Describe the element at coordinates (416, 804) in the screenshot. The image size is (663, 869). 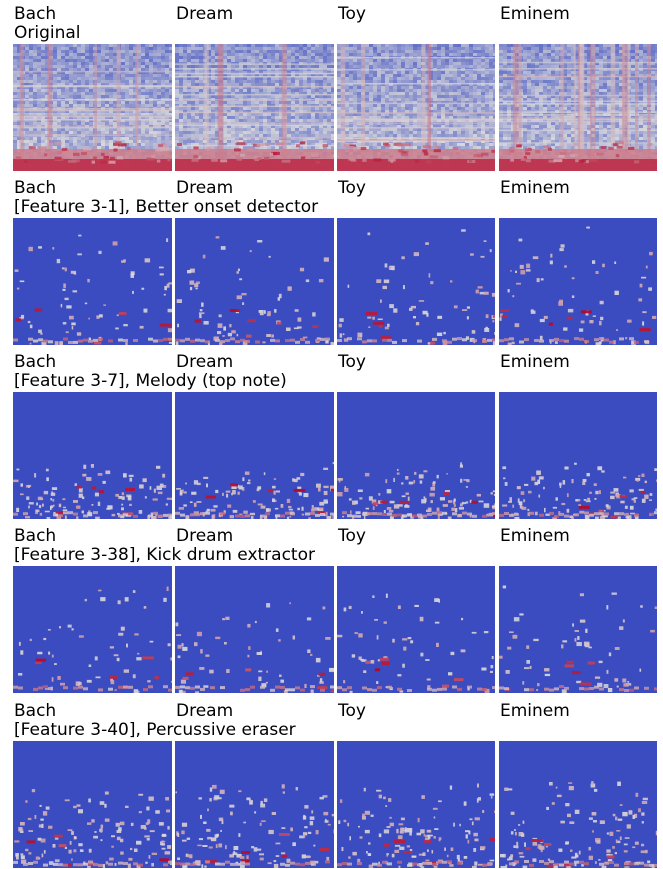
I see `spectrogram-percussive-toy` at that location.